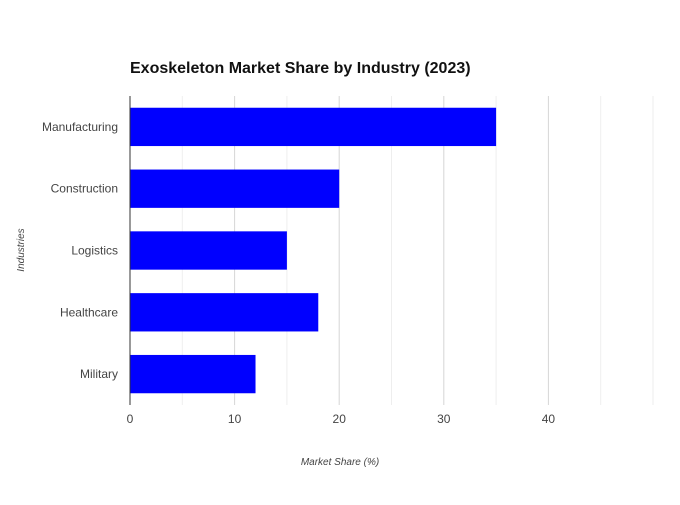  I want to click on x-tick-labels: 0 10 20 30 40, so click(341, 419).